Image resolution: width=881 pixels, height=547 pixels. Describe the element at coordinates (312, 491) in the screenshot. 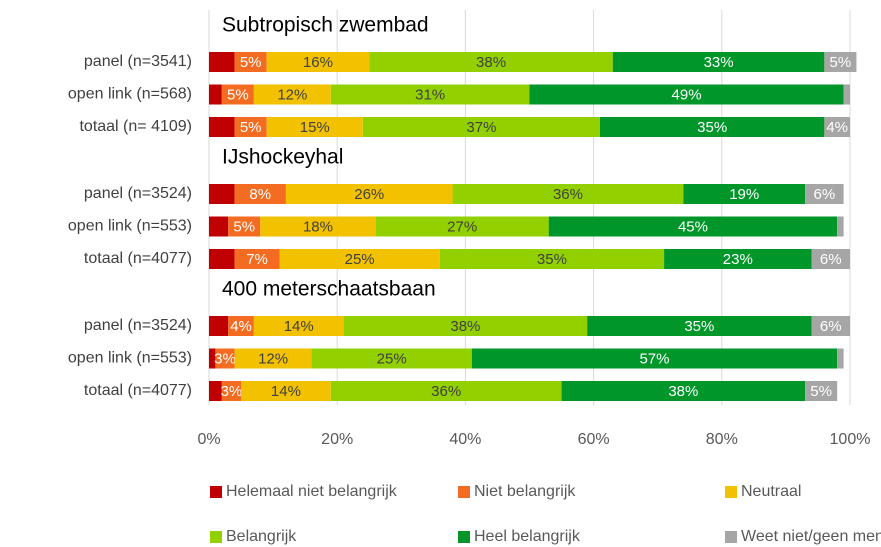

I see `legend-label: Helemaal niet belangrijk` at that location.